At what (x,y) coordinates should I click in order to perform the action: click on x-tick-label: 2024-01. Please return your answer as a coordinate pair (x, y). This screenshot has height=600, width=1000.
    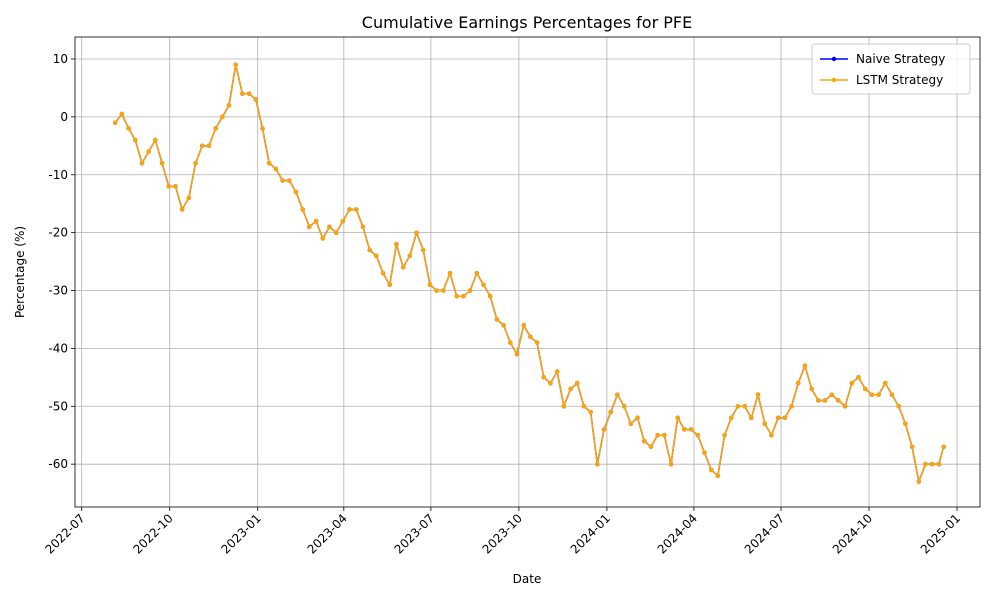
    Looking at the image, I should click on (590, 533).